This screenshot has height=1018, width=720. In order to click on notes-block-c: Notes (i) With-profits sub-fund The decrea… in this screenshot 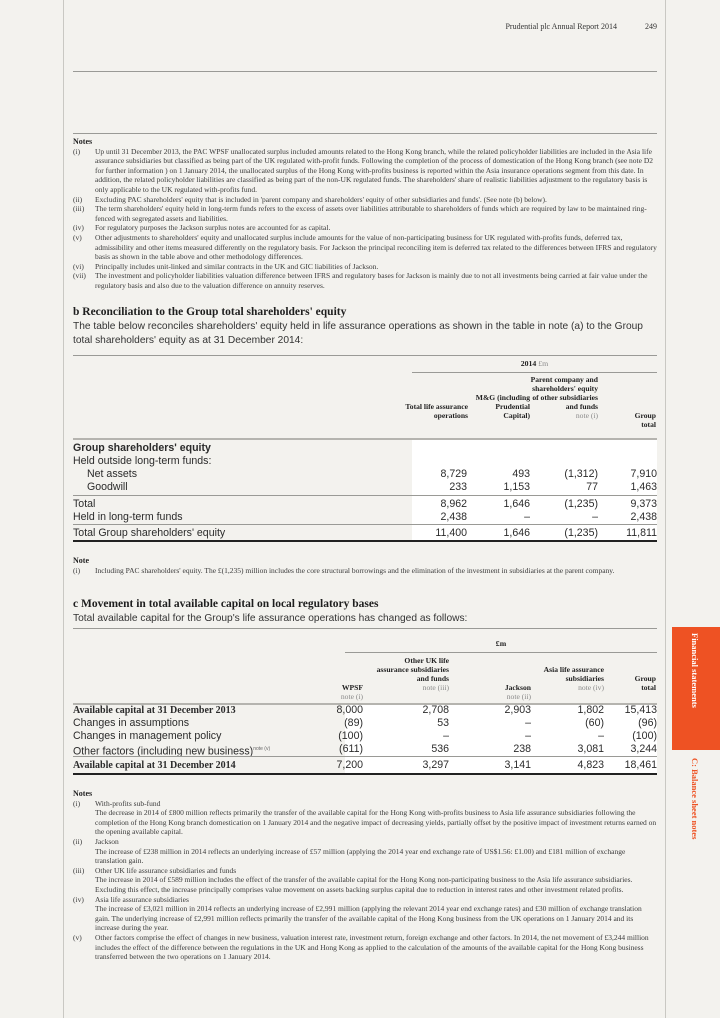, I will do `click(365, 875)`.